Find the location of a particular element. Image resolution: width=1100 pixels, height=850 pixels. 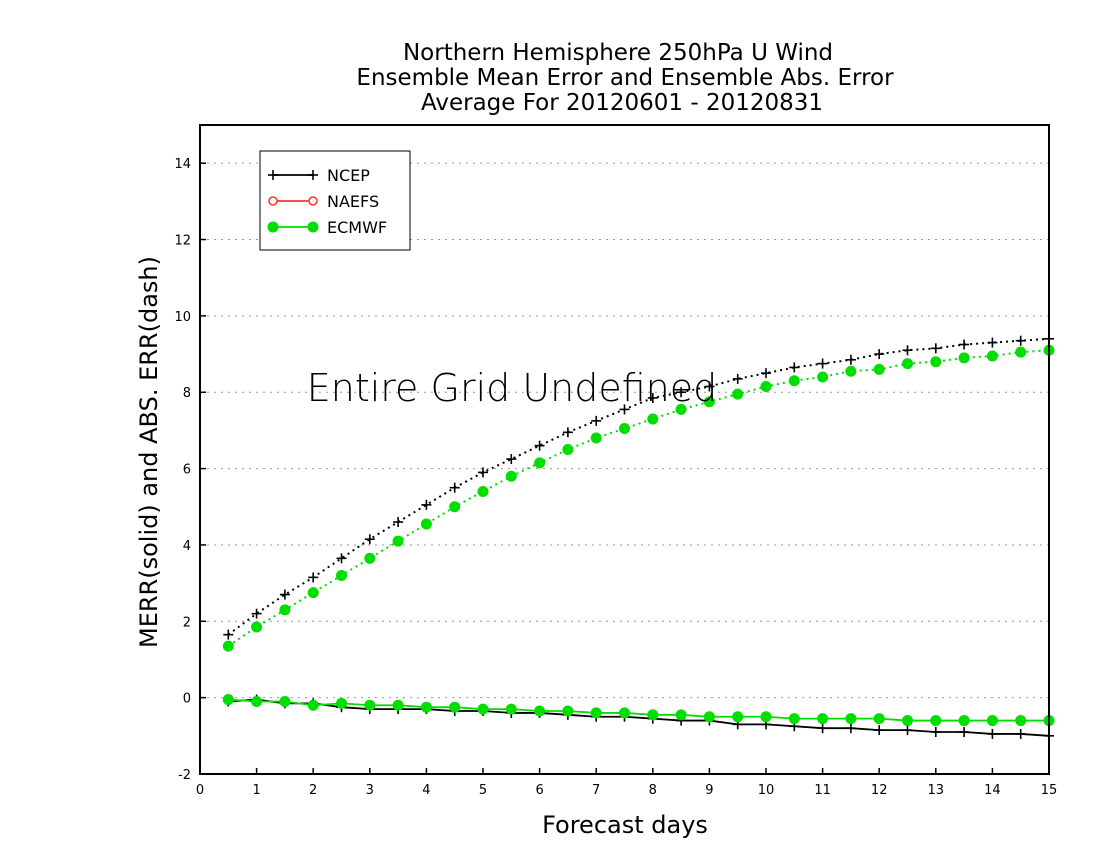

title-line-3: Average For 20120601 - 20120831 is located at coordinates (622, 103).